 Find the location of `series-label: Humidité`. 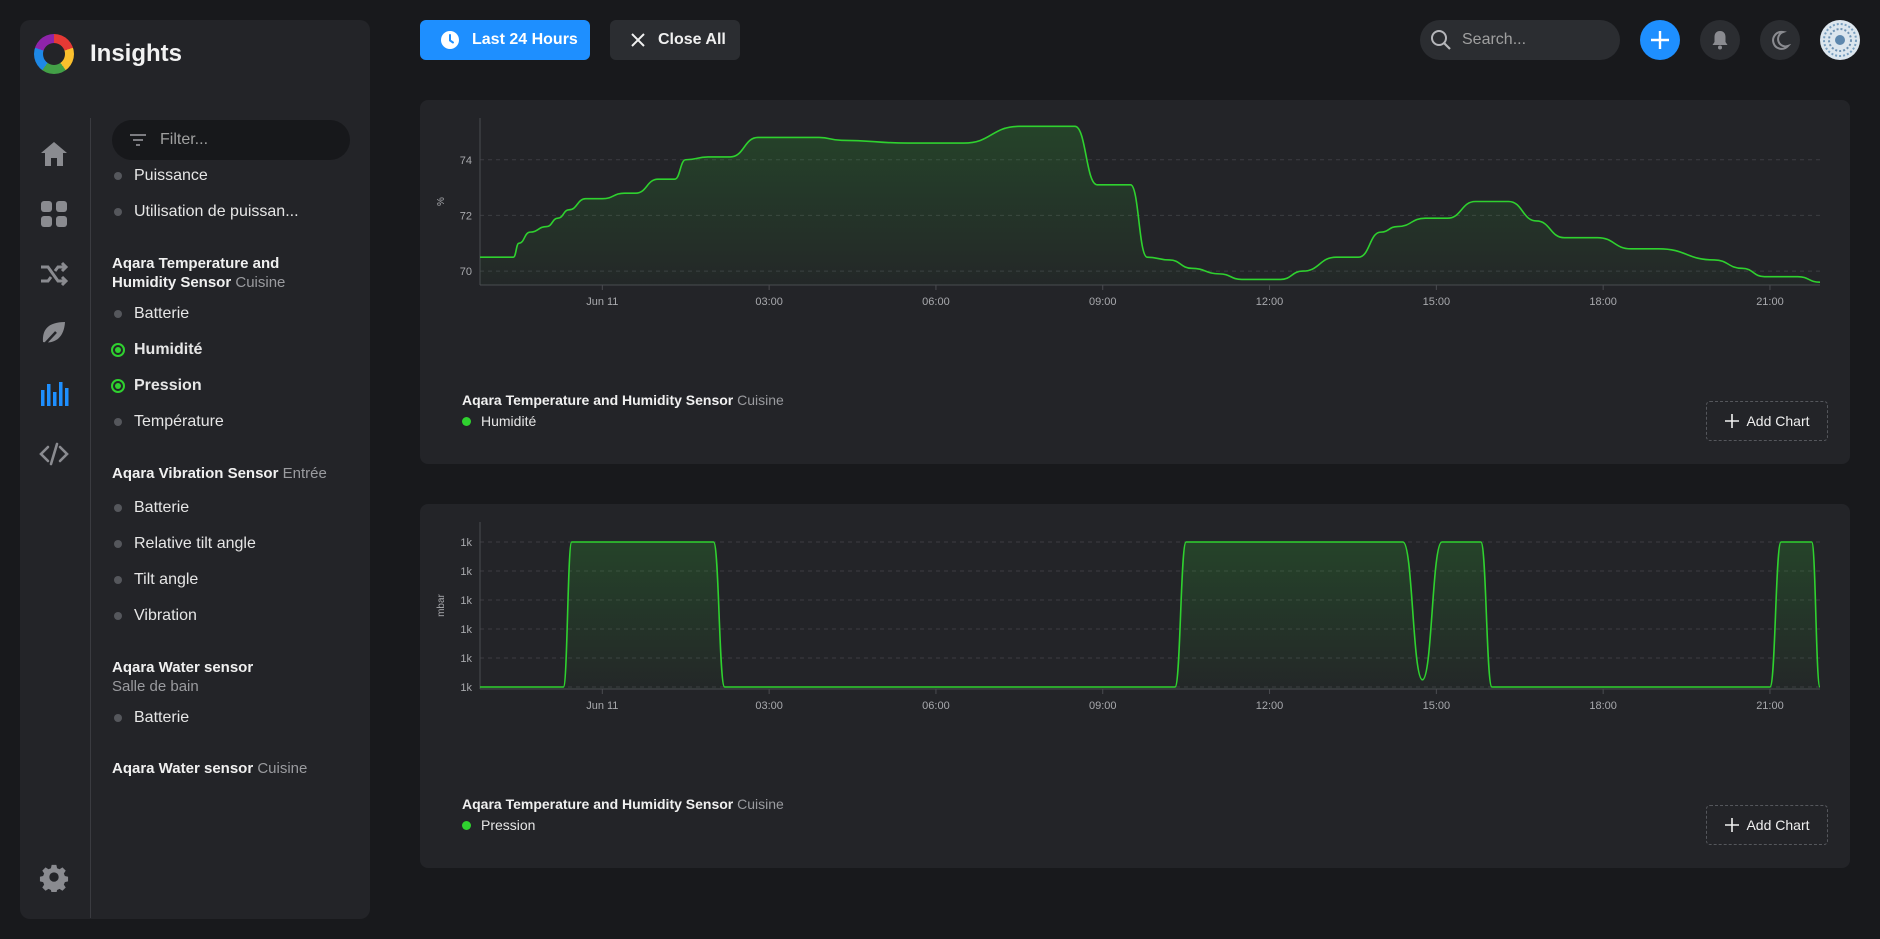

series-label: Humidité is located at coordinates (509, 421).